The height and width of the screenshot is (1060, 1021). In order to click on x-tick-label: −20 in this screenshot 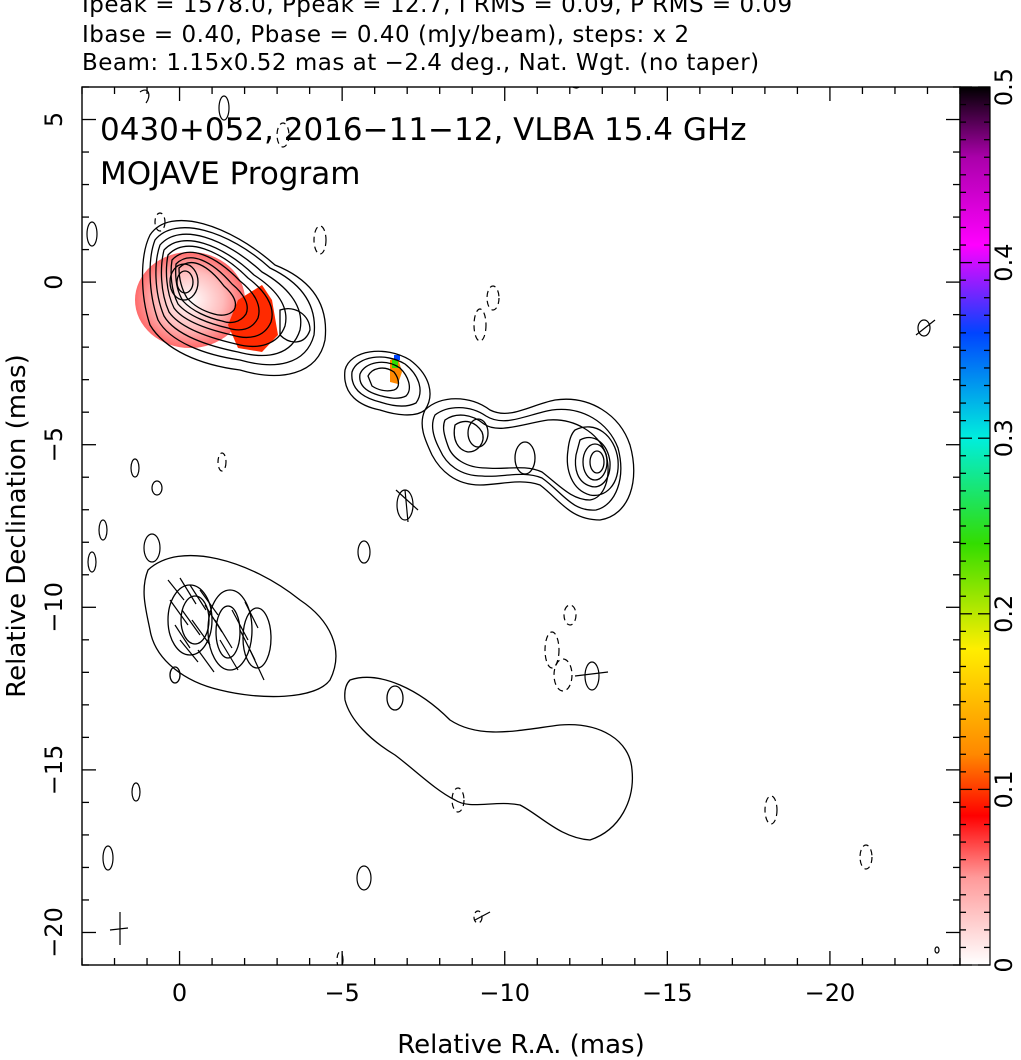, I will do `click(830, 993)`.